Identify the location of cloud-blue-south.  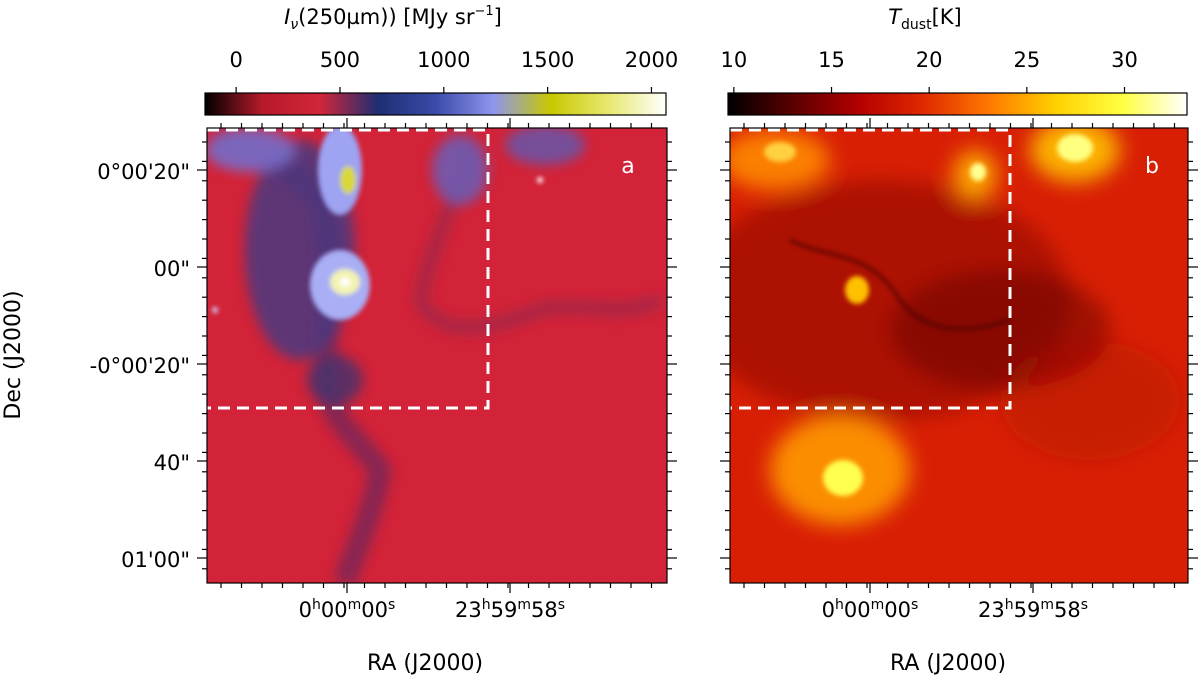
(335, 380).